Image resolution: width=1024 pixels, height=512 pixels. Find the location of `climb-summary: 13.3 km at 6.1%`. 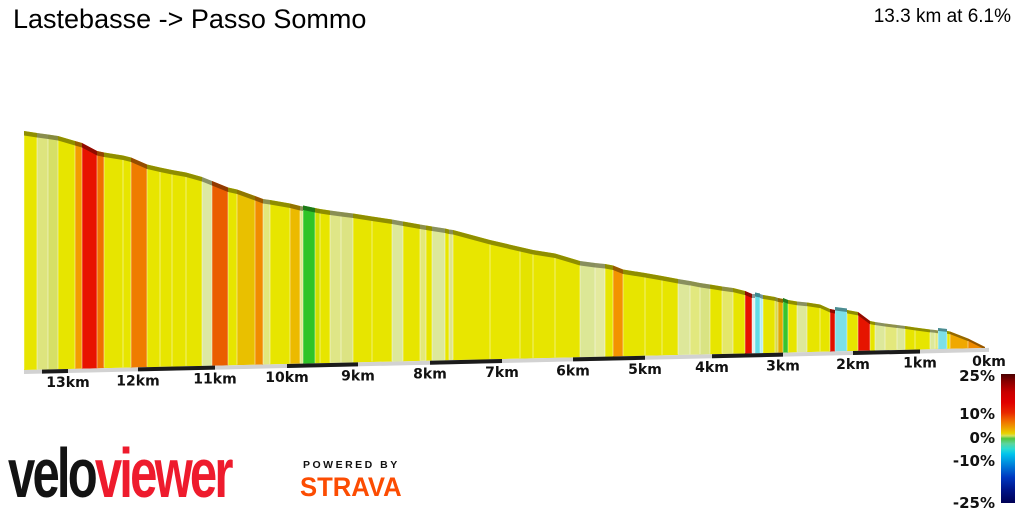

climb-summary: 13.3 km at 6.1% is located at coordinates (942, 16).